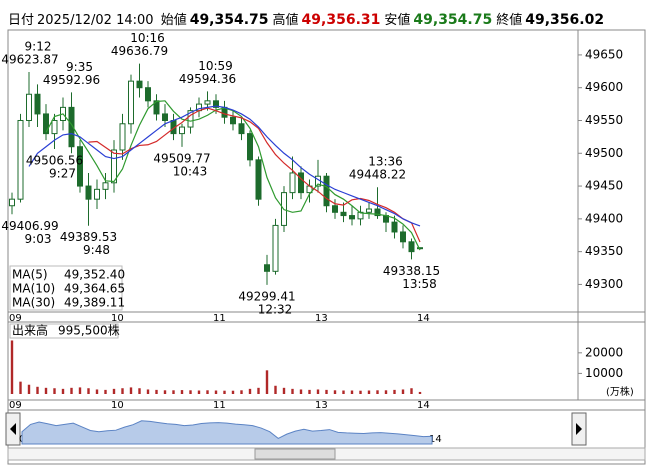  I want to click on navigator-area, so click(227, 432).